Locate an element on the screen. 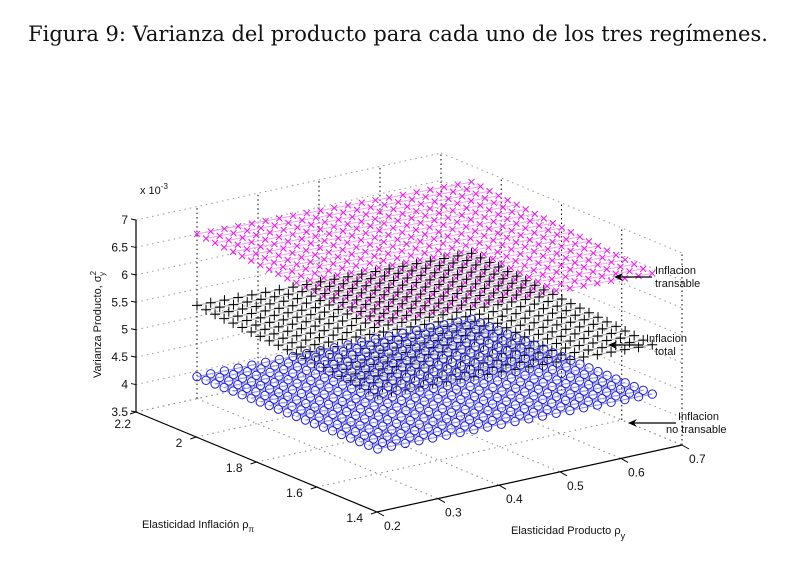 This screenshot has height=566, width=796. x-tick-label: 0.2 is located at coordinates (392, 526).